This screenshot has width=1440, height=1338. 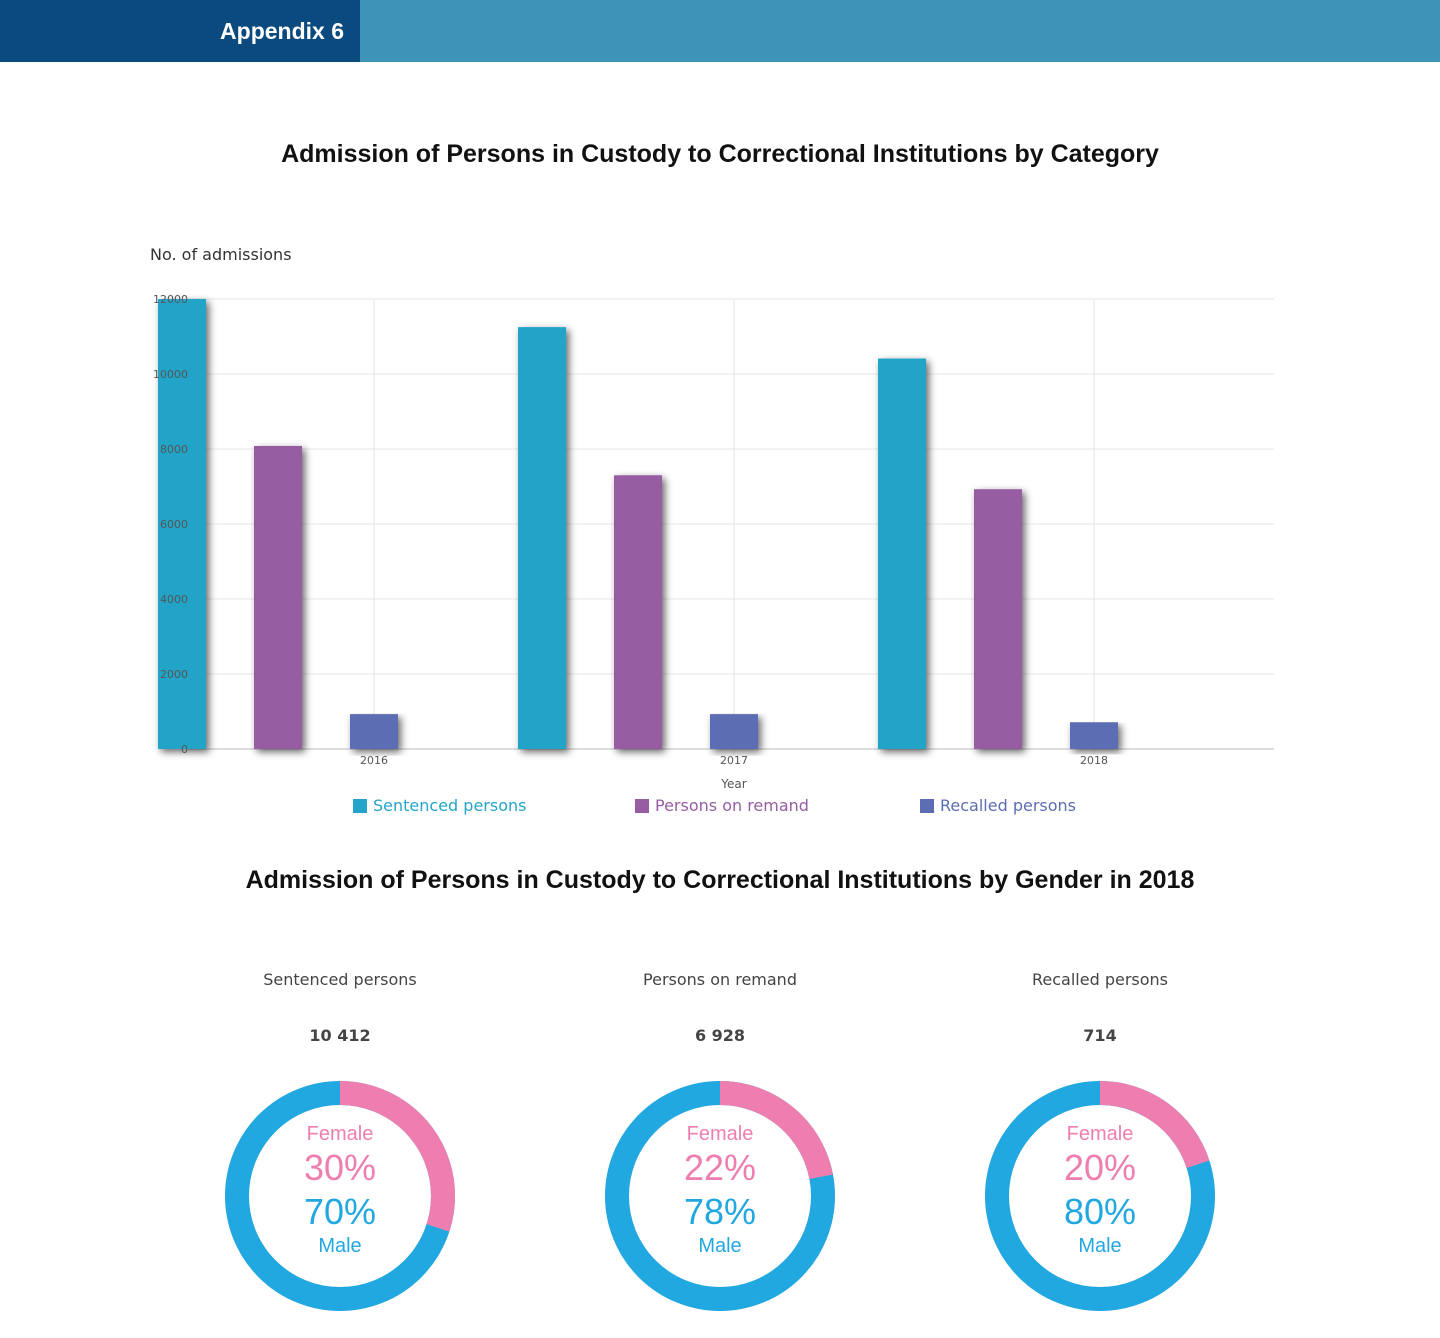 What do you see at coordinates (734, 760) in the screenshot?
I see `x-tick-label: 2017` at bounding box center [734, 760].